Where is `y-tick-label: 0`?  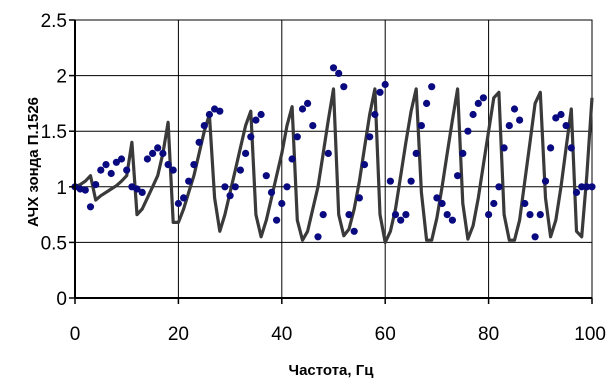 y-tick-label: 0 is located at coordinates (61, 299).